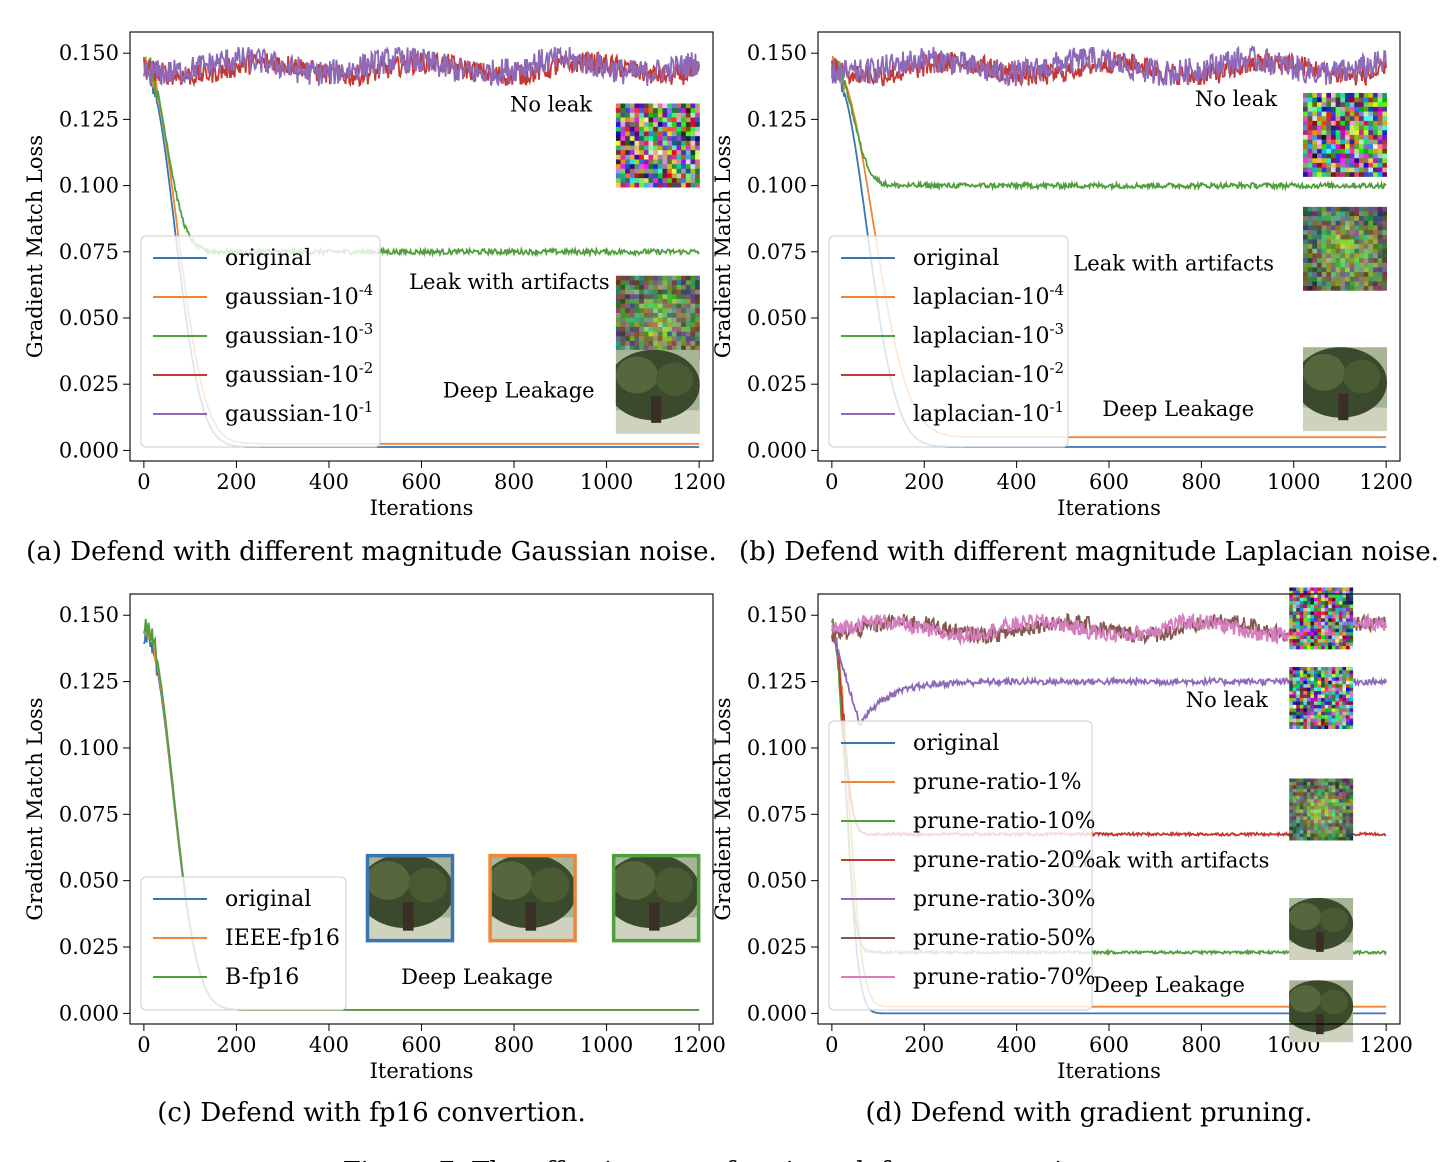  I want to click on legend-label: IEEE-fp16, so click(282, 938).